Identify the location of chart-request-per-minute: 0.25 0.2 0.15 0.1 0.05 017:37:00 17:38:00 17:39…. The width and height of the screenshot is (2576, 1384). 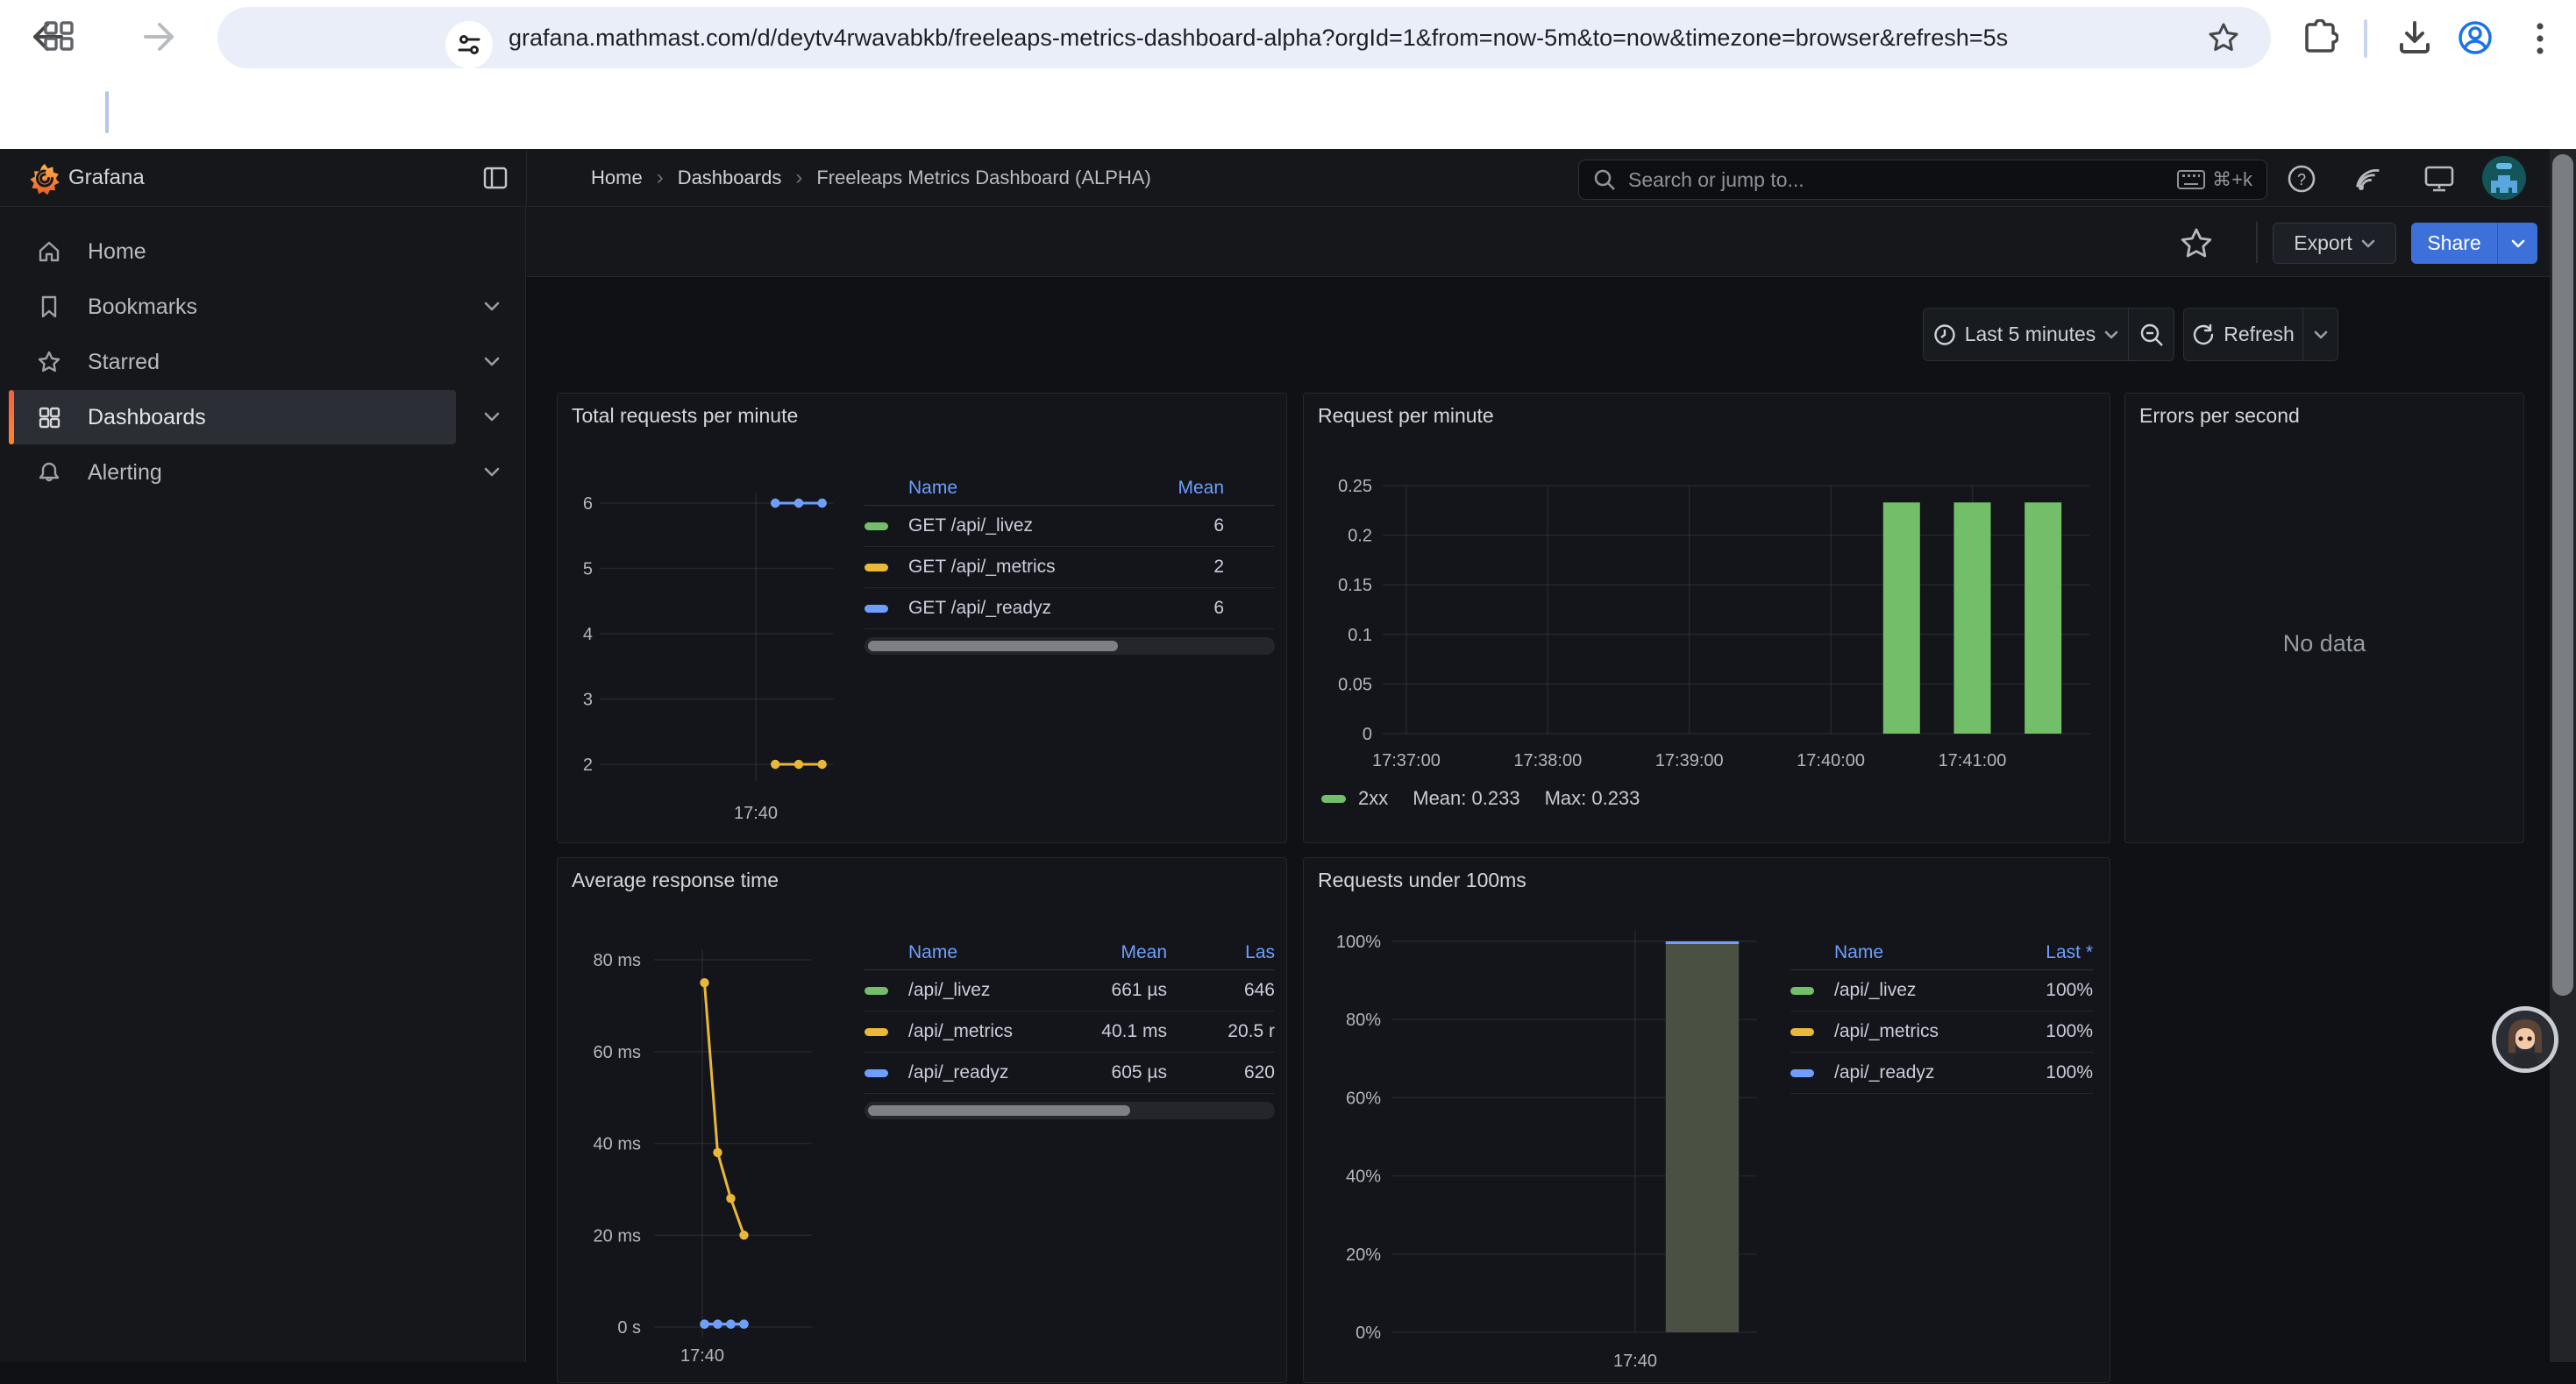
(1707, 619).